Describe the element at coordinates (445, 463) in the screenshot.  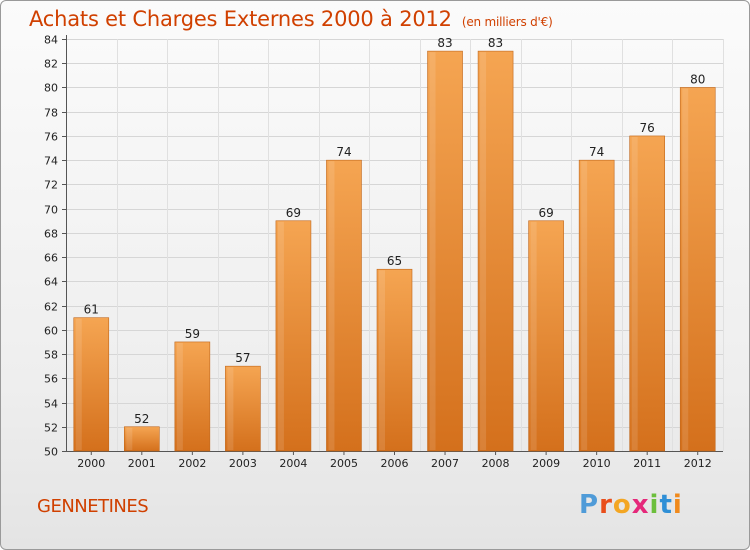
I see `x-tick-label-2007: 2007` at that location.